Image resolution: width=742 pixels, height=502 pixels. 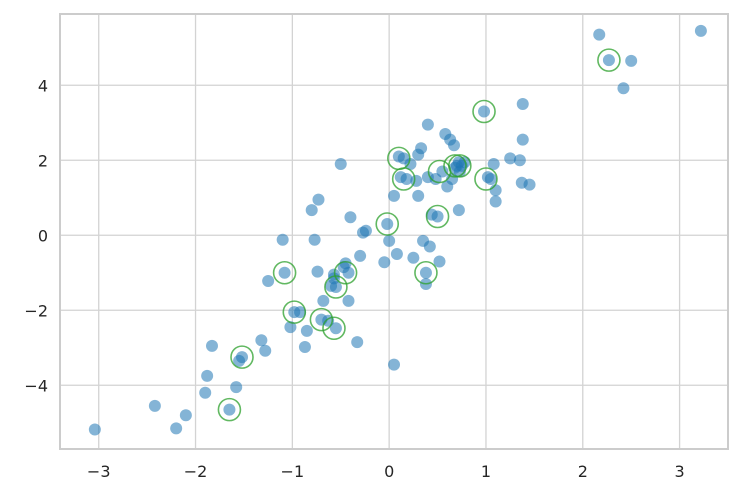 I want to click on x-tick-label: 2, so click(x=583, y=471).